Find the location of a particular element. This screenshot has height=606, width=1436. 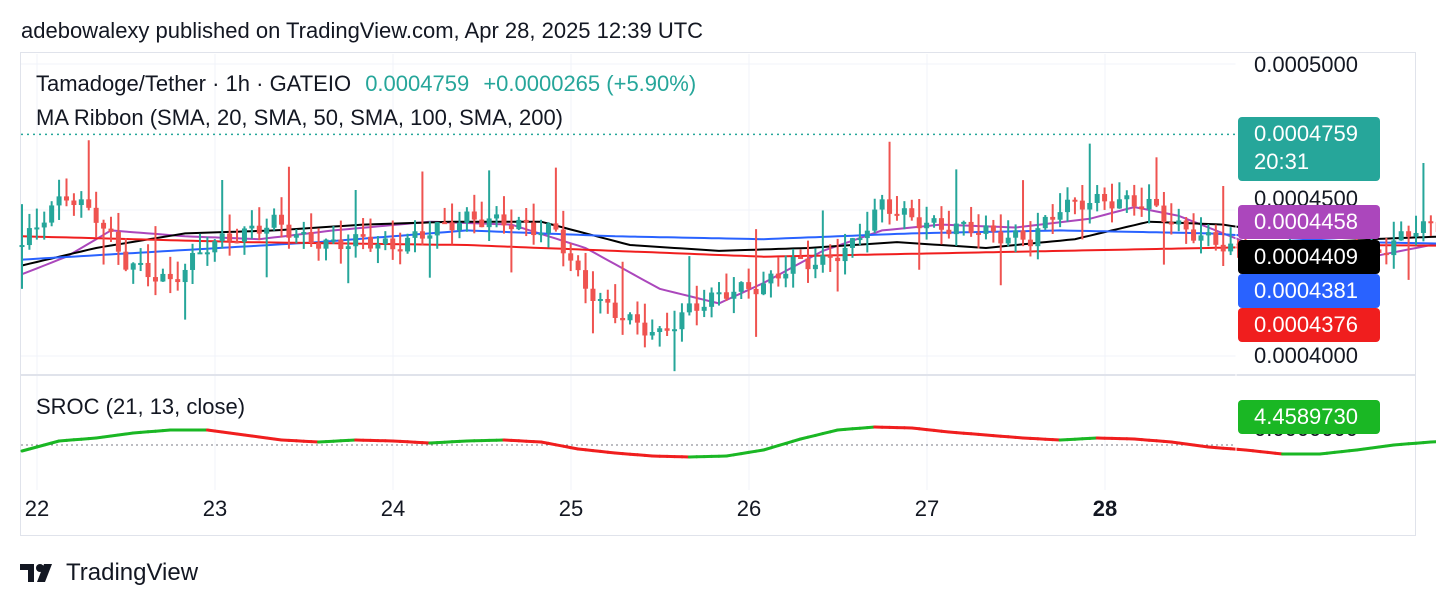

symbol-name: Tamadoge/Tether · 1h · GATEIO is located at coordinates (194, 83).